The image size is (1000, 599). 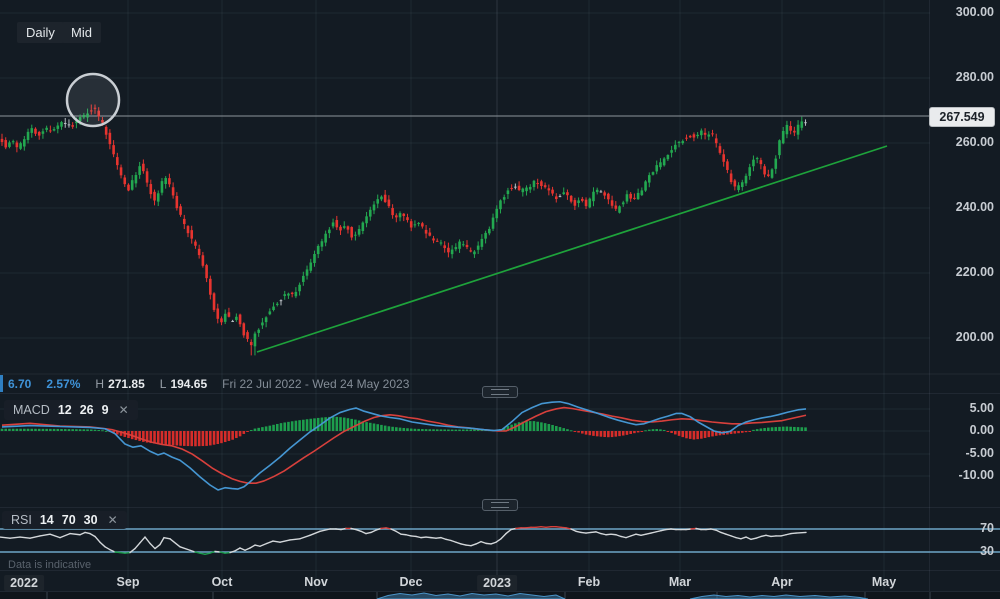 What do you see at coordinates (974, 142) in the screenshot?
I see `price-tick-label: 260.00` at bounding box center [974, 142].